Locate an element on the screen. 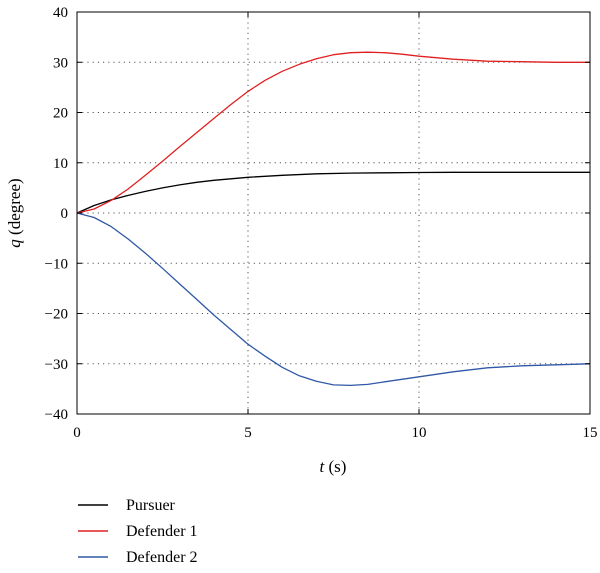 The height and width of the screenshot is (573, 600). x-tick-label: 15 is located at coordinates (590, 433).